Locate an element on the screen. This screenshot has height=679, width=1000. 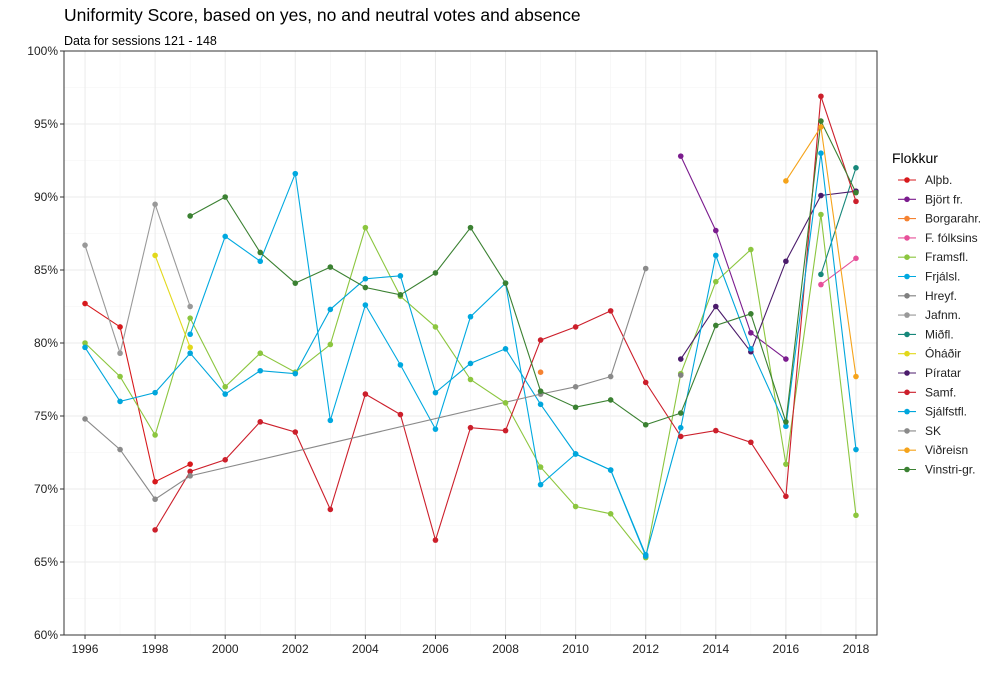
data-point-sk is located at coordinates (610, 376).